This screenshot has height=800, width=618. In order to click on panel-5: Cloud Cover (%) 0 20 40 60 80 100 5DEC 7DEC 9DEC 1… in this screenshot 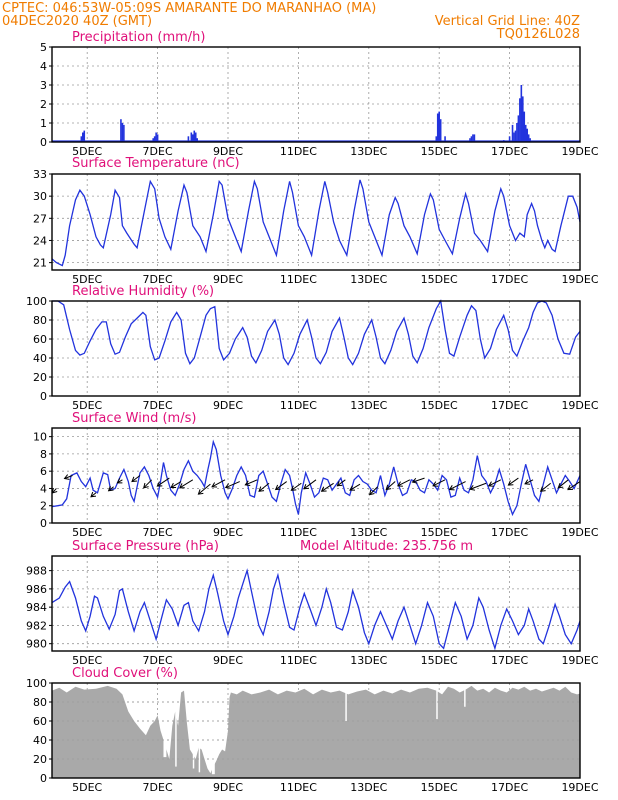, I will do `click(312, 730)`.